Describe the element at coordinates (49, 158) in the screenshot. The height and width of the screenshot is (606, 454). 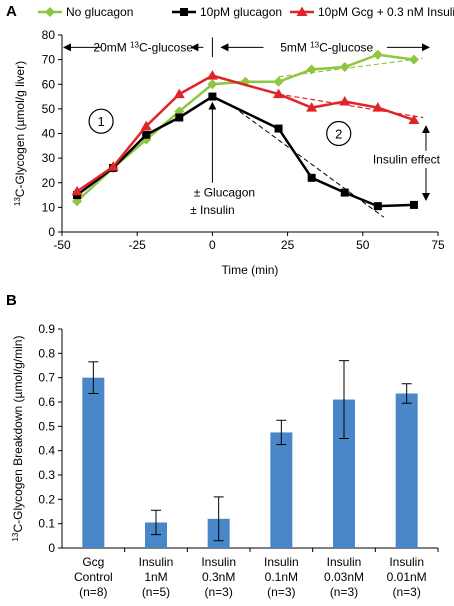
I see `y-tick-label-a: 30` at that location.